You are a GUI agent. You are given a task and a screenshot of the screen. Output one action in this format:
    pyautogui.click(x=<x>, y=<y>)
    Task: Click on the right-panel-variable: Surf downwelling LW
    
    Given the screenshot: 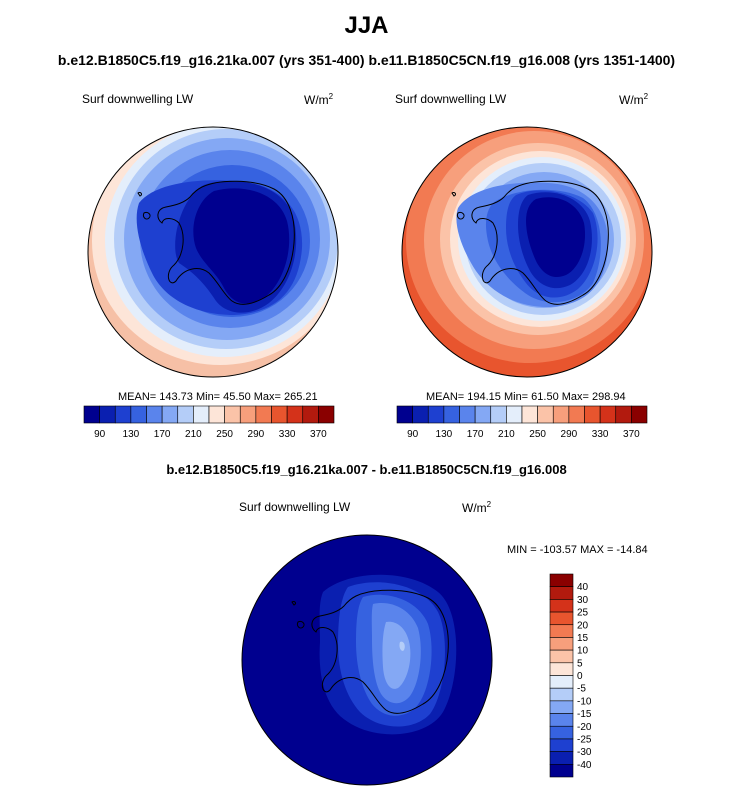 What is the action you would take?
    pyautogui.click(x=451, y=99)
    